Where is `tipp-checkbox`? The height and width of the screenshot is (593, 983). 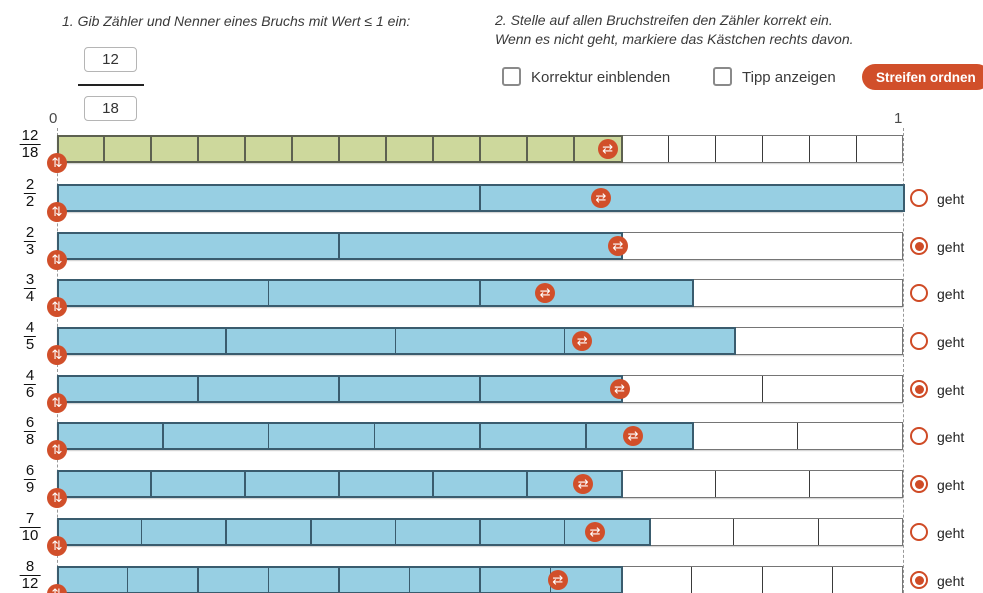 tipp-checkbox is located at coordinates (722, 76).